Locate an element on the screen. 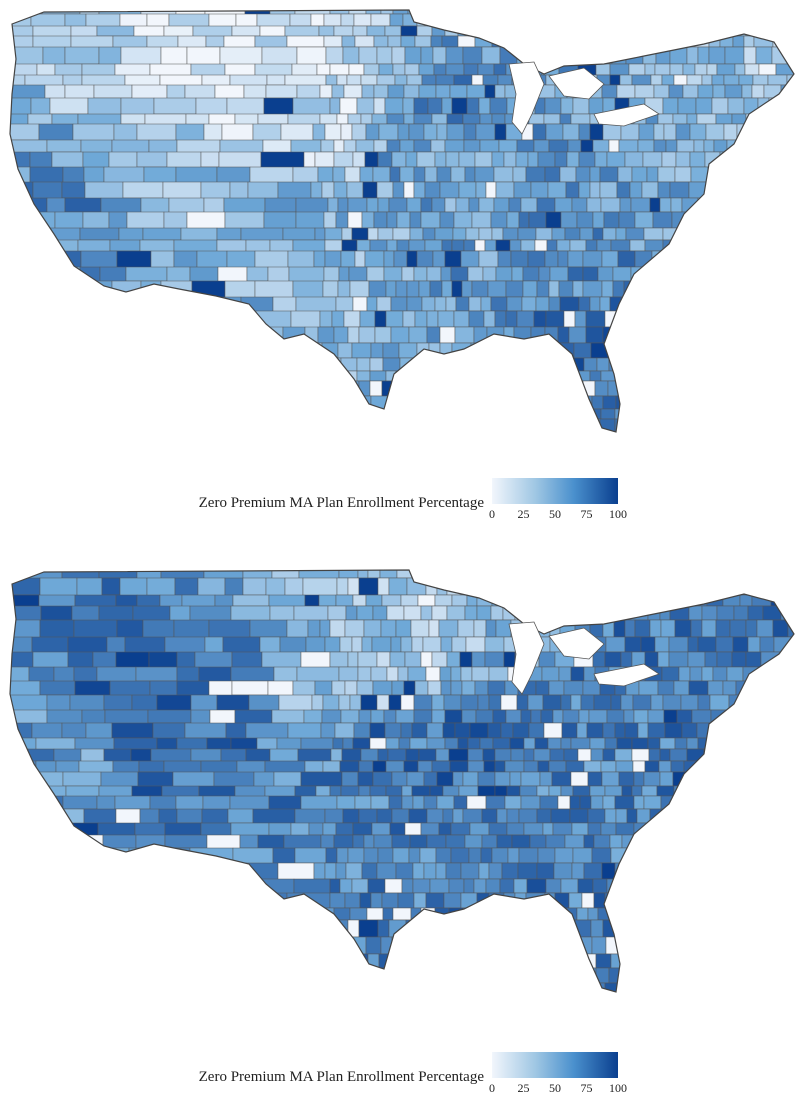  great-lake is located at coordinates (576, 643).